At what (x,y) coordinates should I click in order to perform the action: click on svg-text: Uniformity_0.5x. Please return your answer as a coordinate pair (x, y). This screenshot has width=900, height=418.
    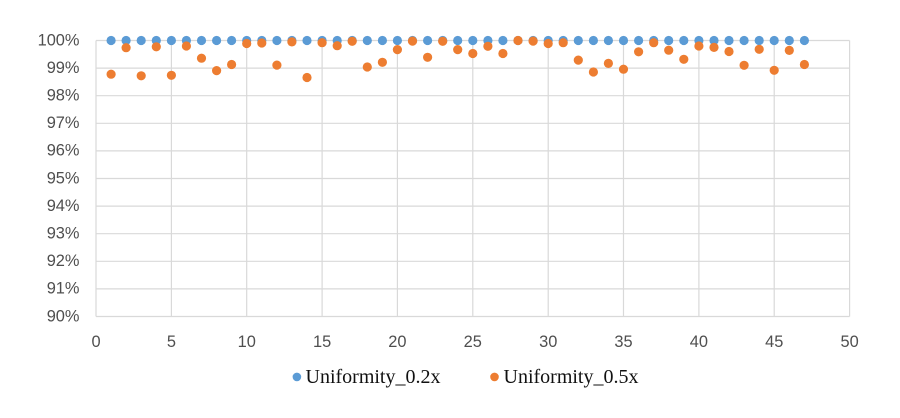
    Looking at the image, I should click on (571, 377).